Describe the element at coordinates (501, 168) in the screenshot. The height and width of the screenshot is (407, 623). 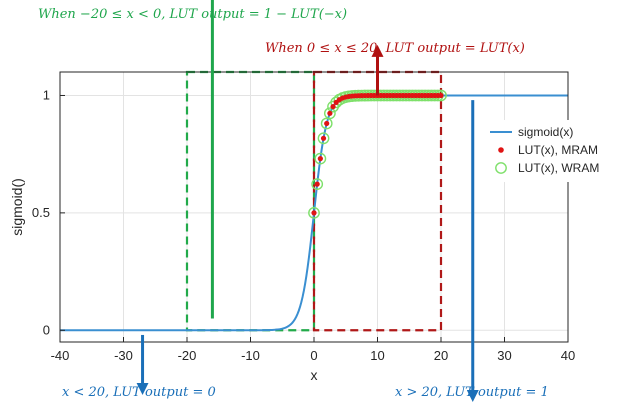
I see `legend-swatch-wram` at that location.